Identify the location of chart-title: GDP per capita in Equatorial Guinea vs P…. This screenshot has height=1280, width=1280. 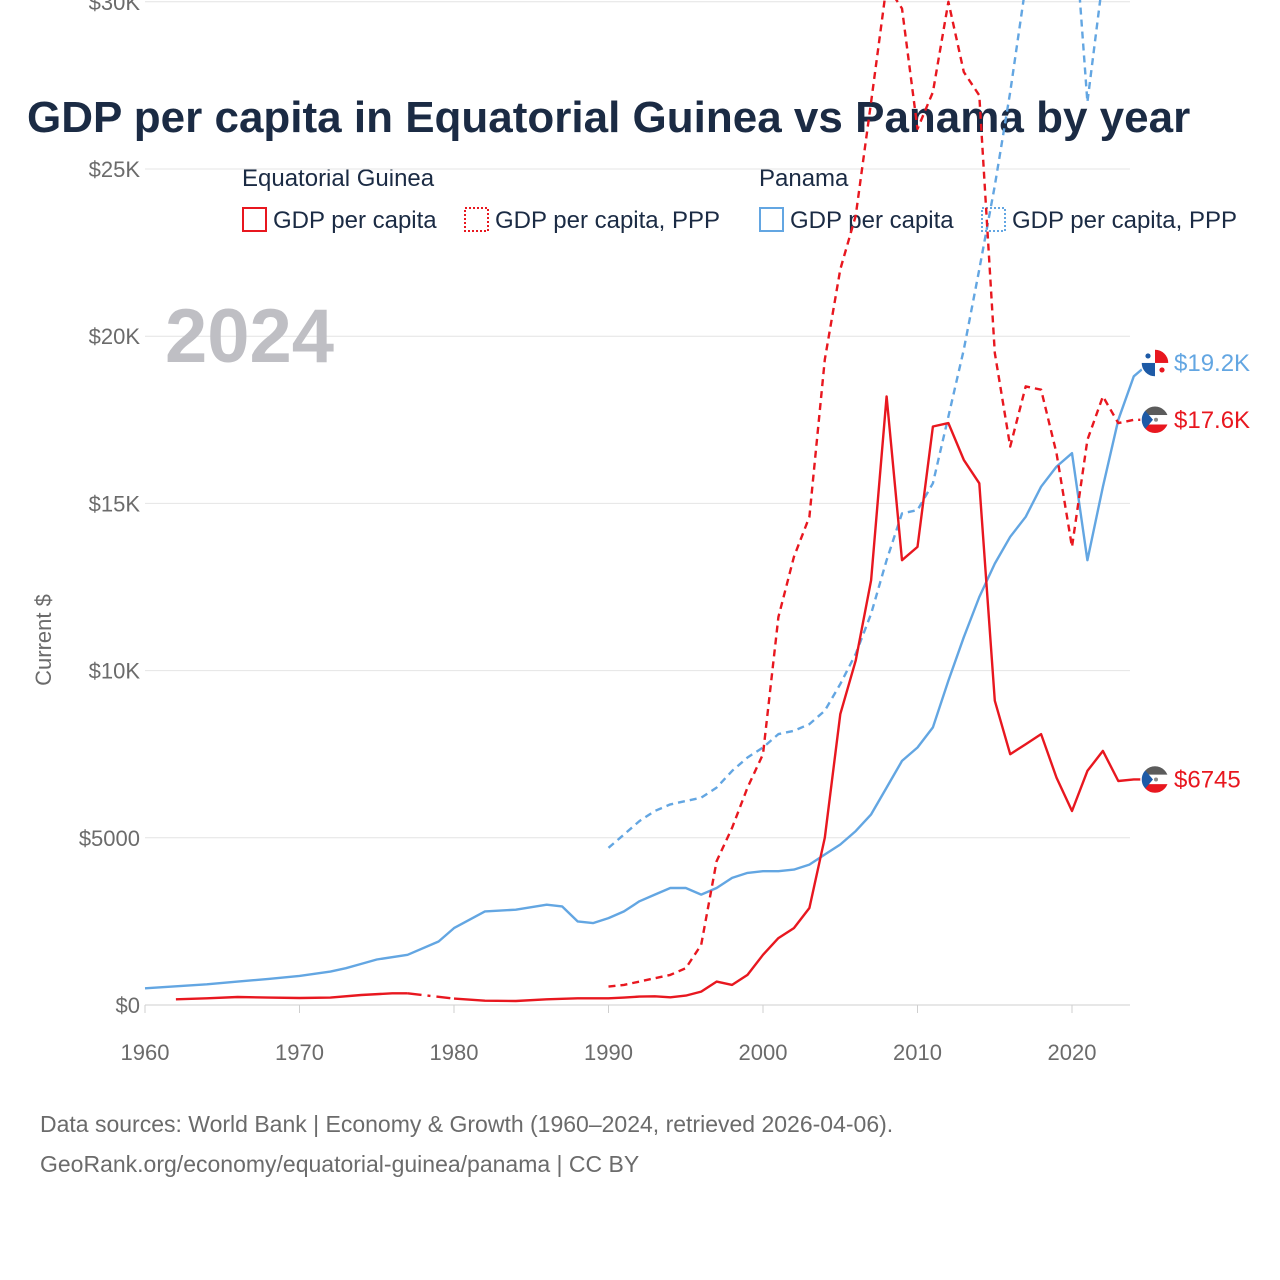
(608, 117).